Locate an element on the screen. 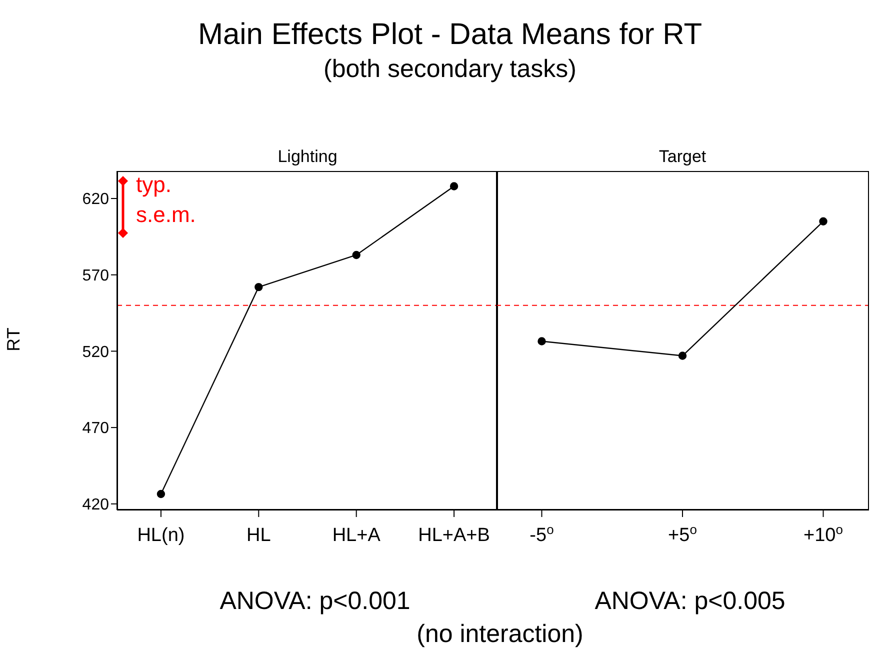 The height and width of the screenshot is (656, 871). chart-subtitle: (both secondary tasks) is located at coordinates (450, 69).